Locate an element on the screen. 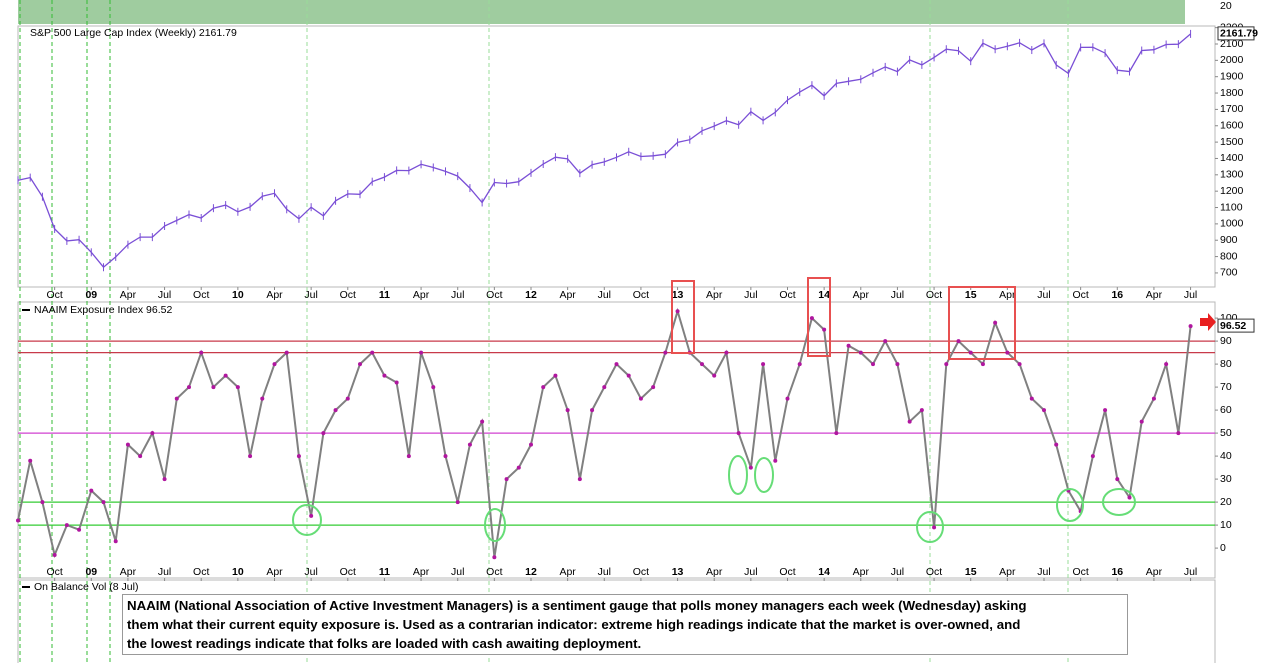 The image size is (1276, 663). x-tick-label: 15 is located at coordinates (971, 295).